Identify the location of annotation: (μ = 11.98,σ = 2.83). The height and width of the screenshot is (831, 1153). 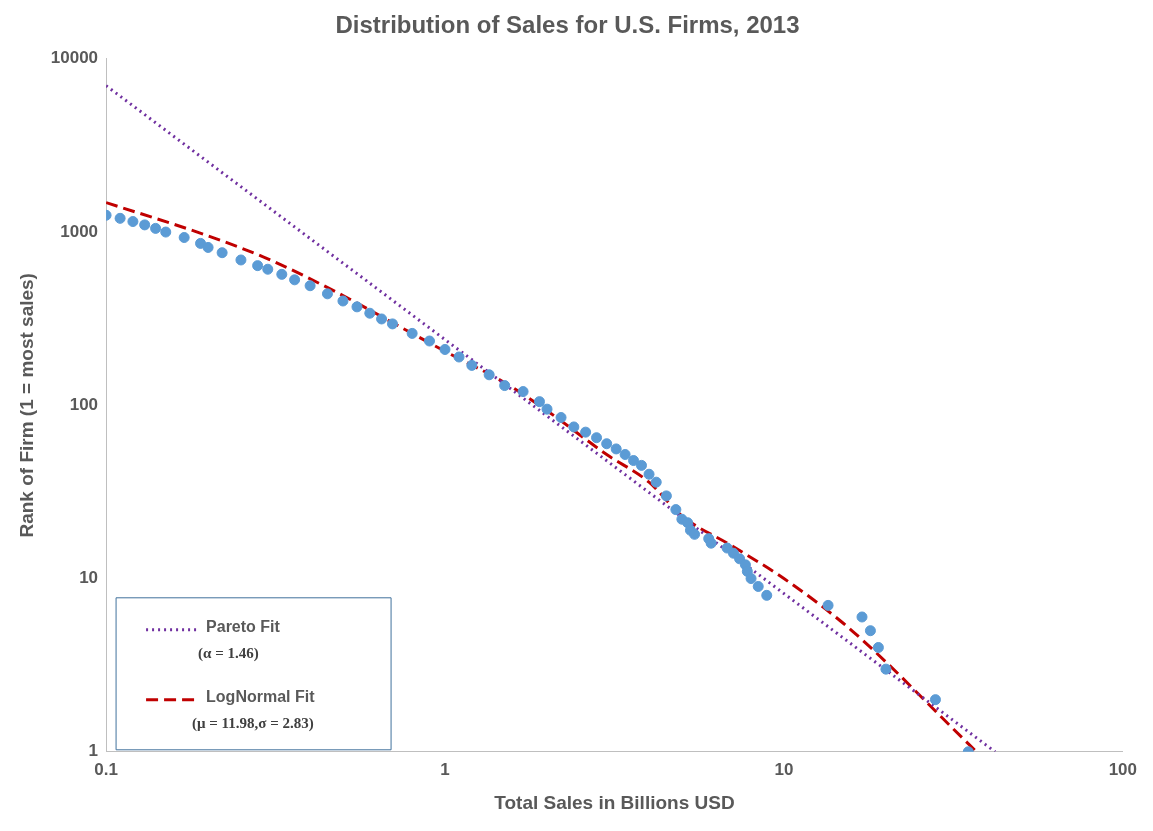
(253, 723).